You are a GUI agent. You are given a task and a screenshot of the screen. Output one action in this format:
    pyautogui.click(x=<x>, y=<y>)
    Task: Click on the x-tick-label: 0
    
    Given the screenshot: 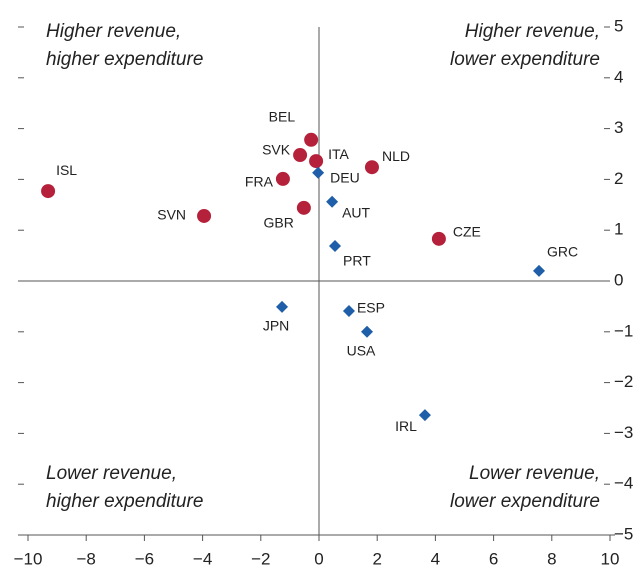 What is the action you would take?
    pyautogui.click(x=318, y=558)
    